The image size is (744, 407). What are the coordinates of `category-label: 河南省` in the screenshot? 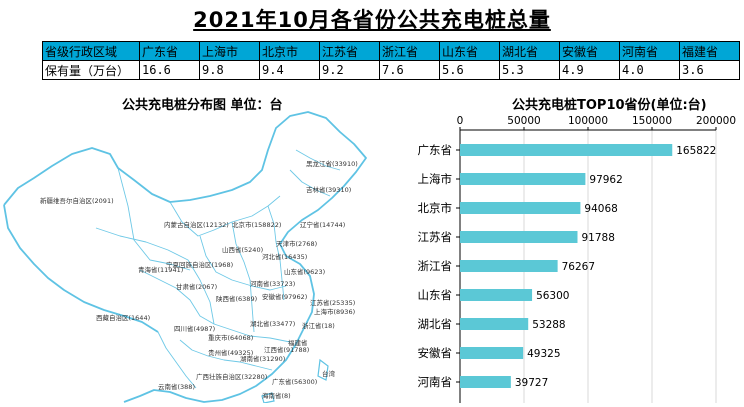 It's located at (435, 382).